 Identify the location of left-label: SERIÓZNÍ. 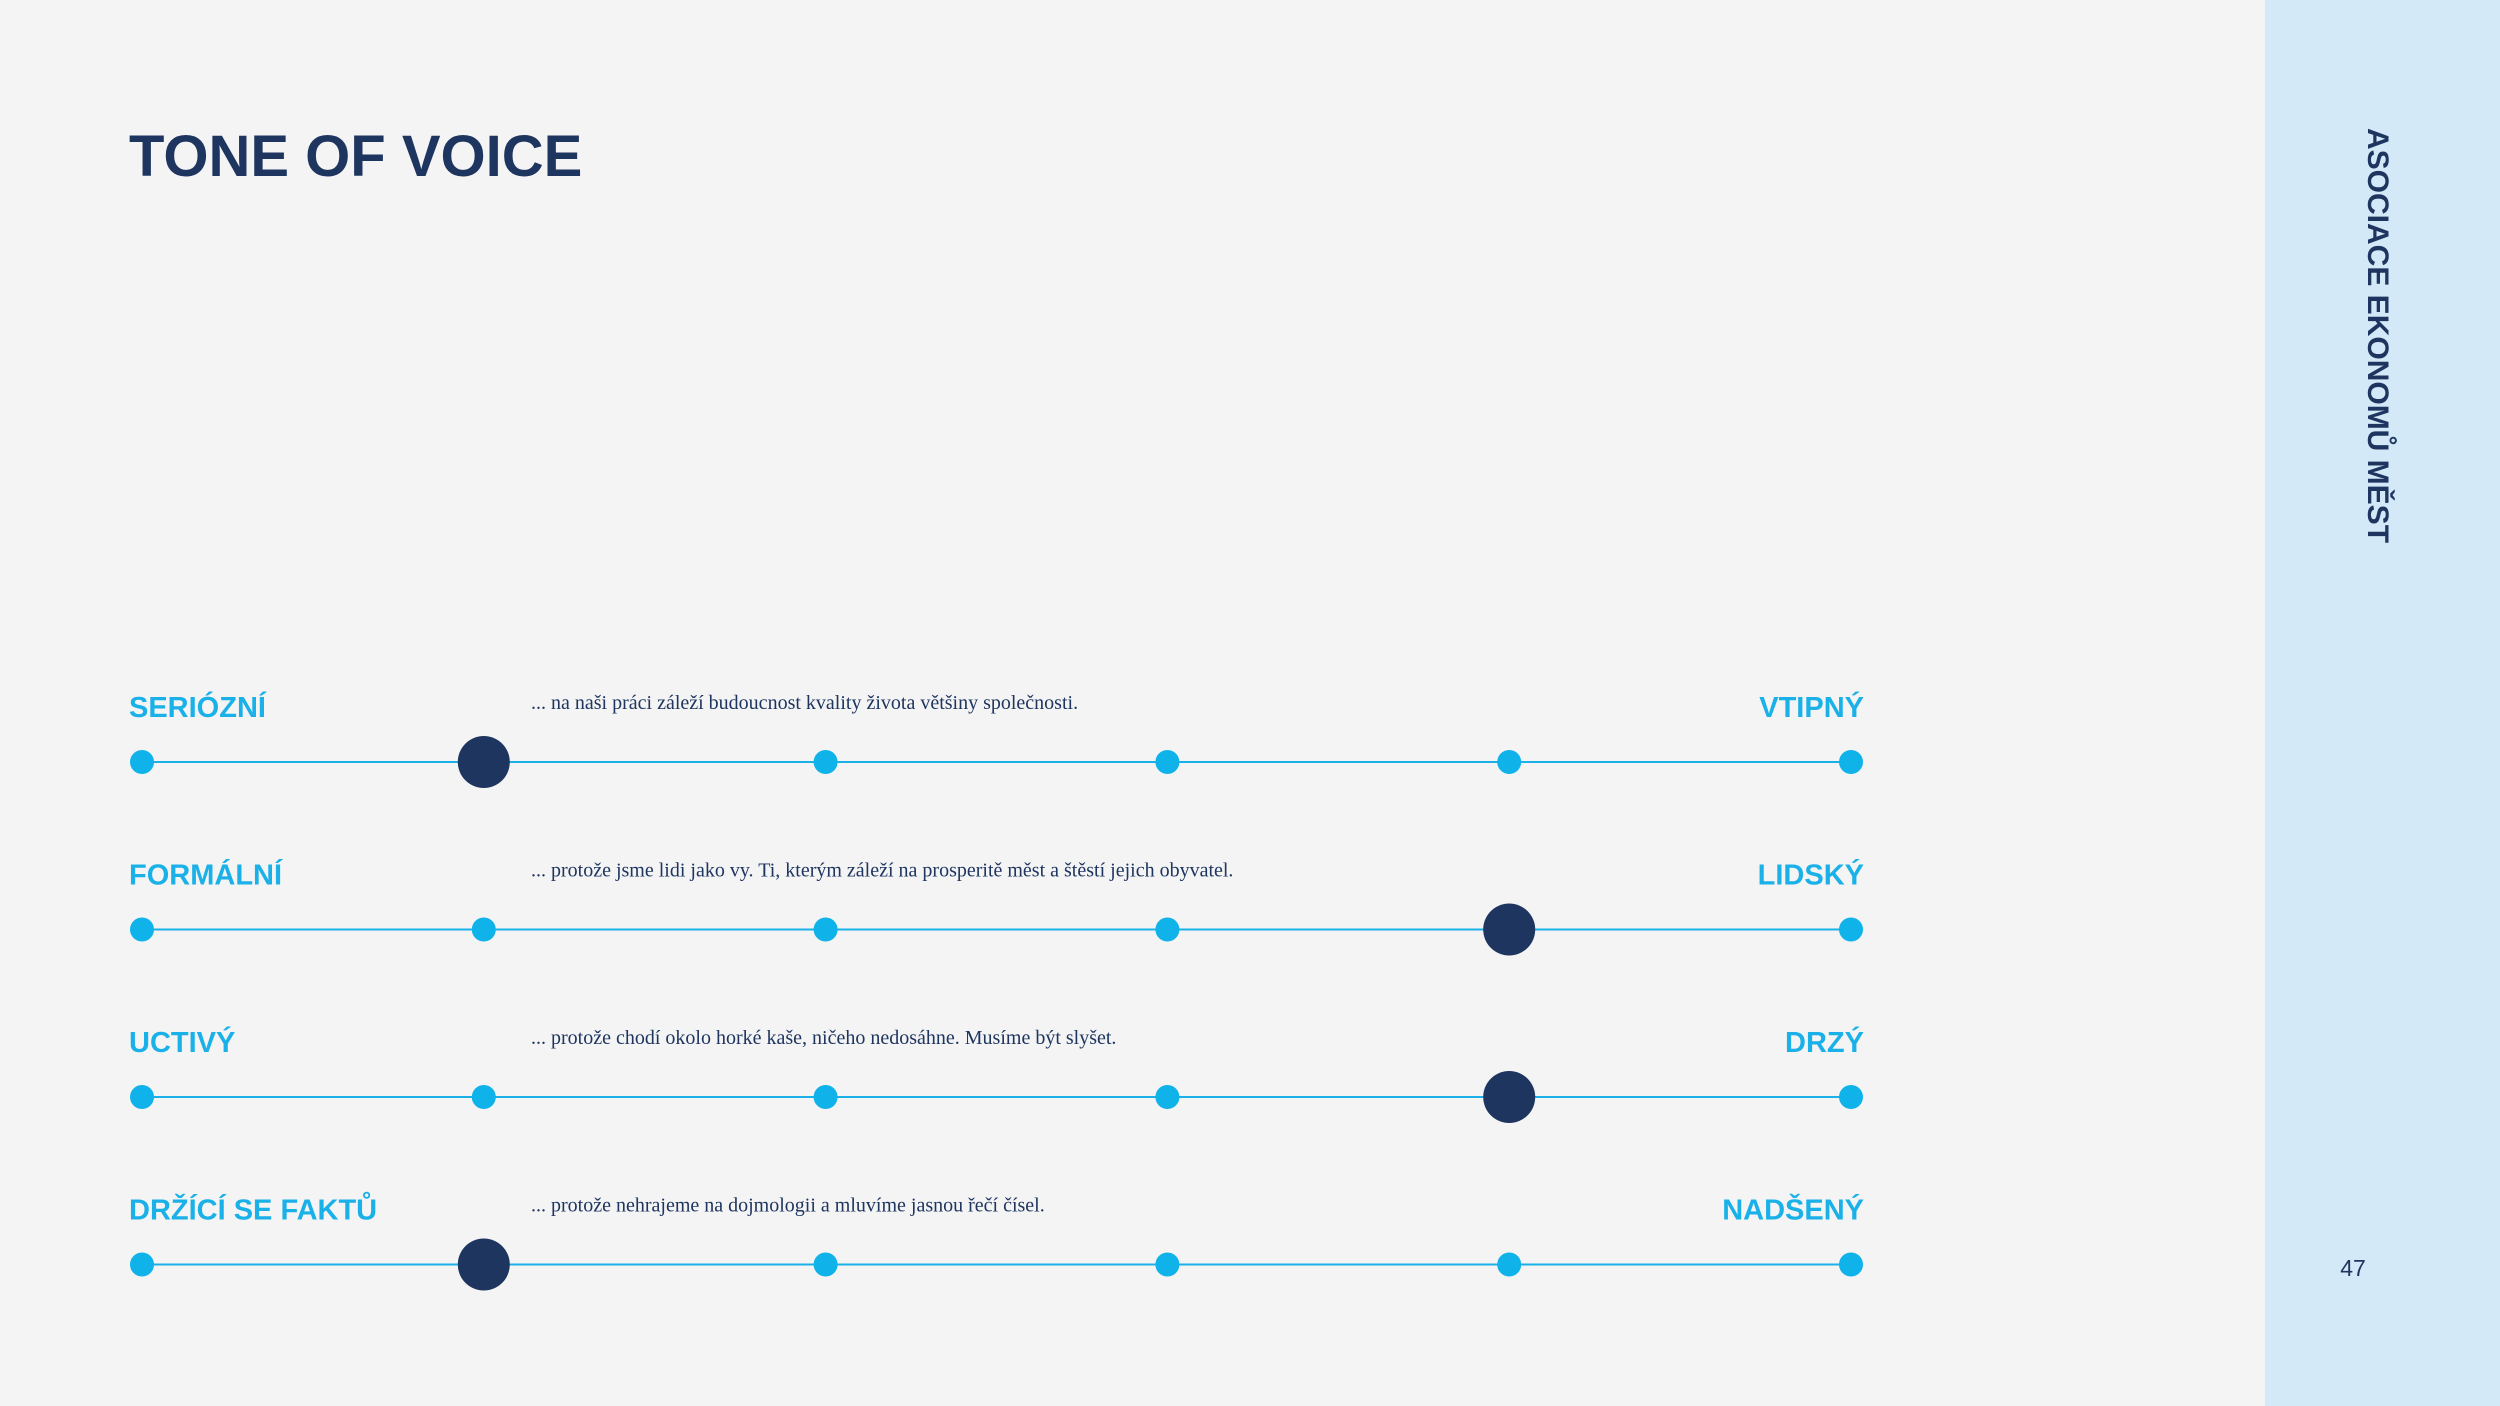
(198, 707).